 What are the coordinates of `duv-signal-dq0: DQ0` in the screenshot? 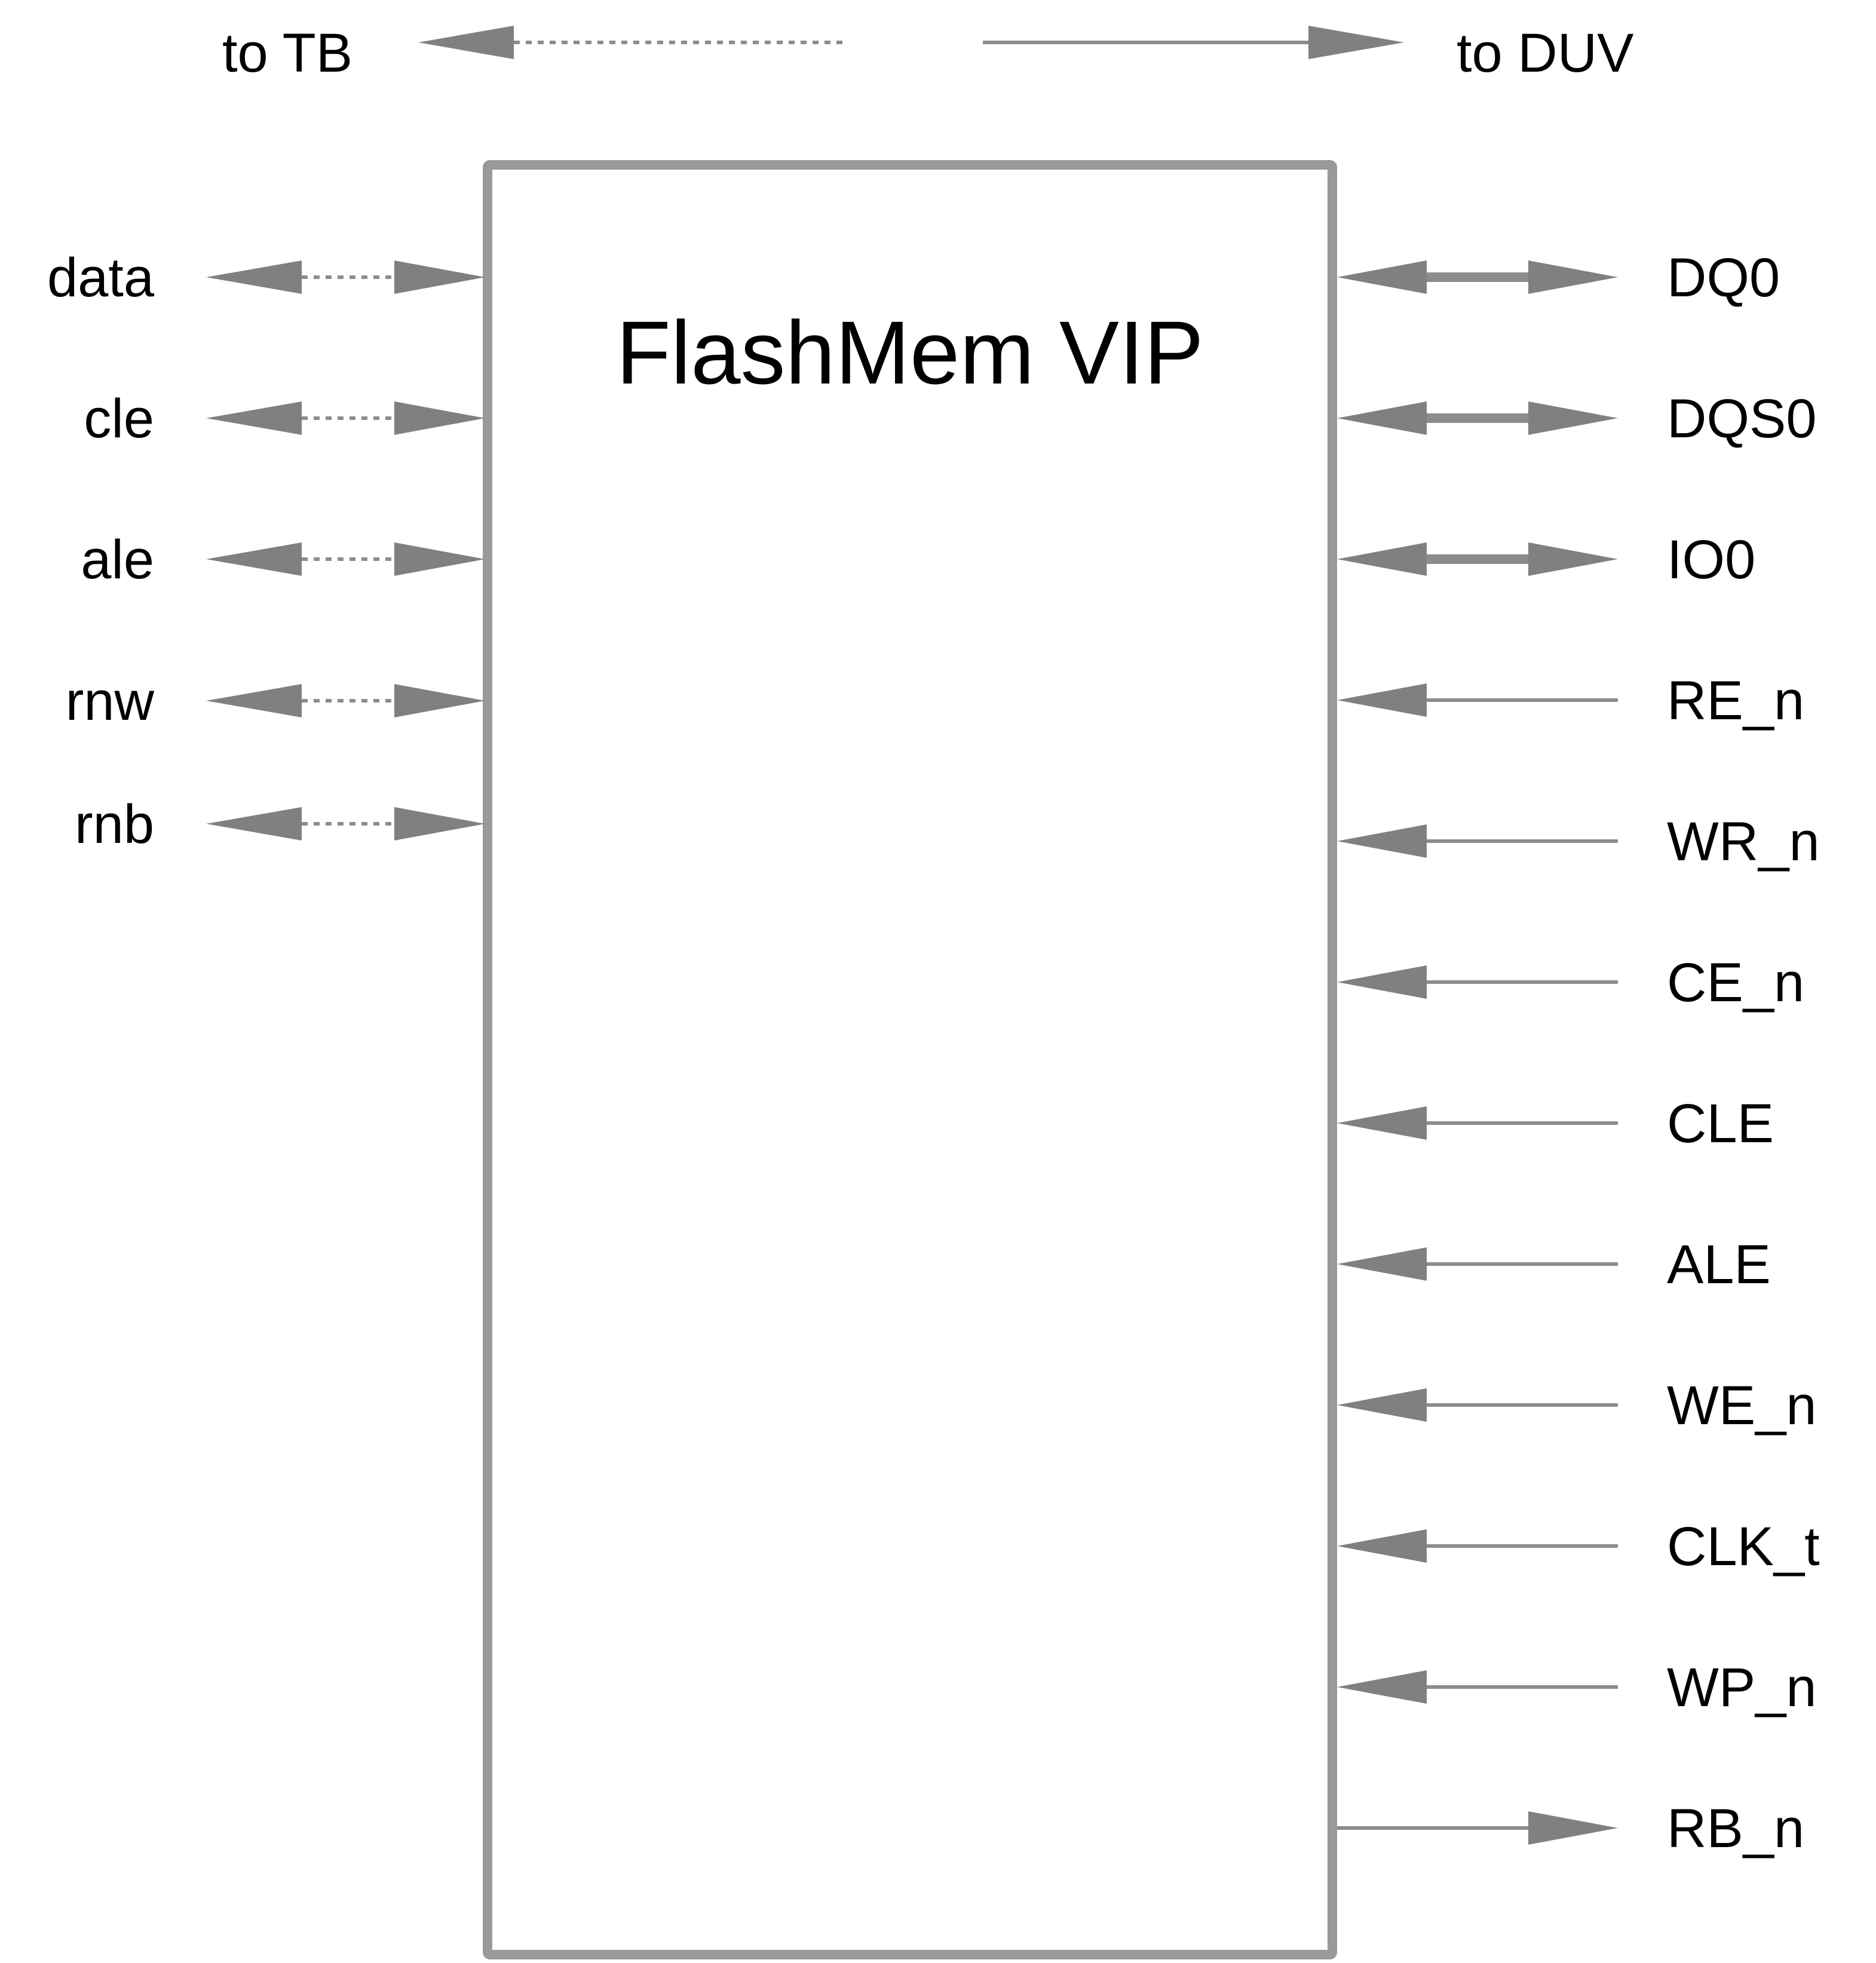 It's located at (1558, 277).